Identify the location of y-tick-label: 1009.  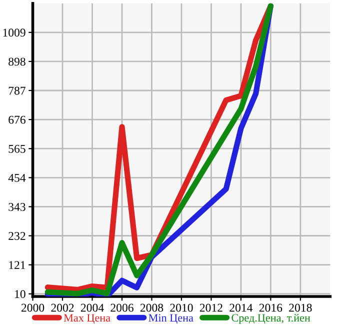
(14, 32).